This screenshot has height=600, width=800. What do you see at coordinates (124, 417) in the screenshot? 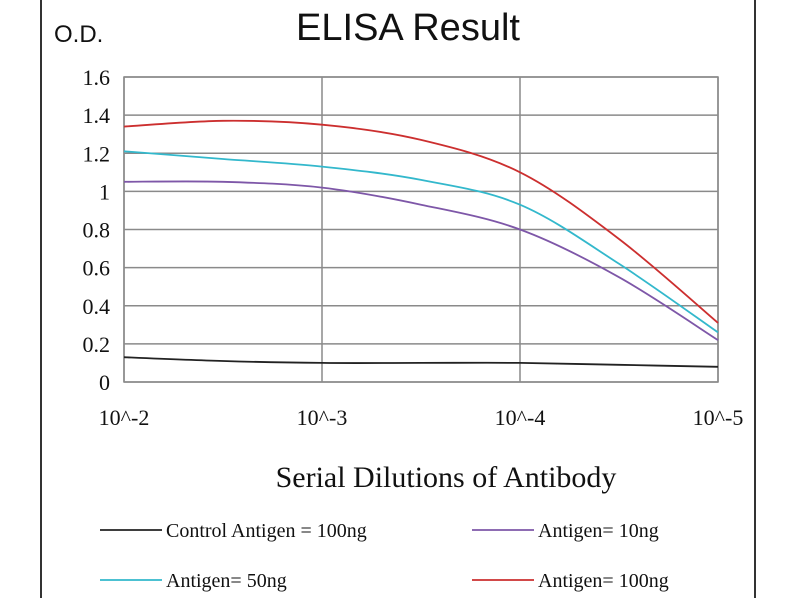
I see `x-tick-label: 10^-2` at bounding box center [124, 417].